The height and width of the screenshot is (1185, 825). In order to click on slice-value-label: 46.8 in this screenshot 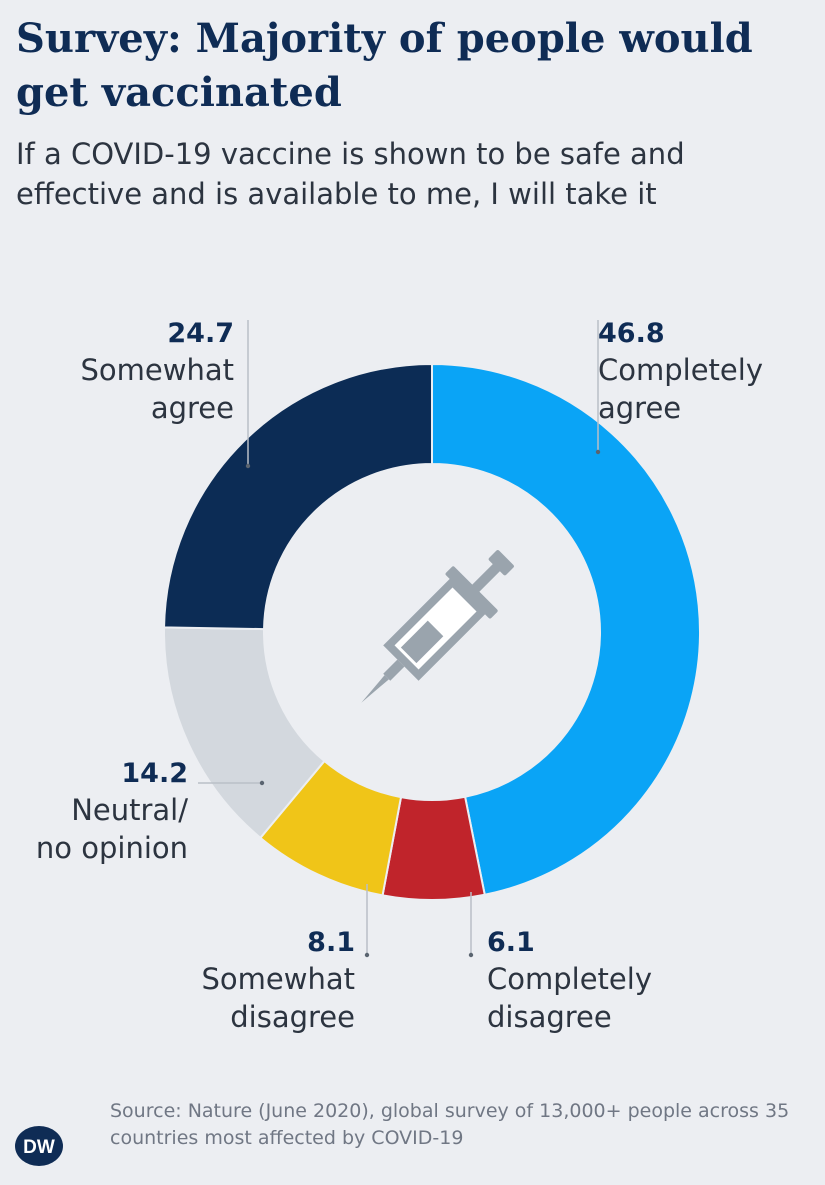, I will do `click(631, 333)`.